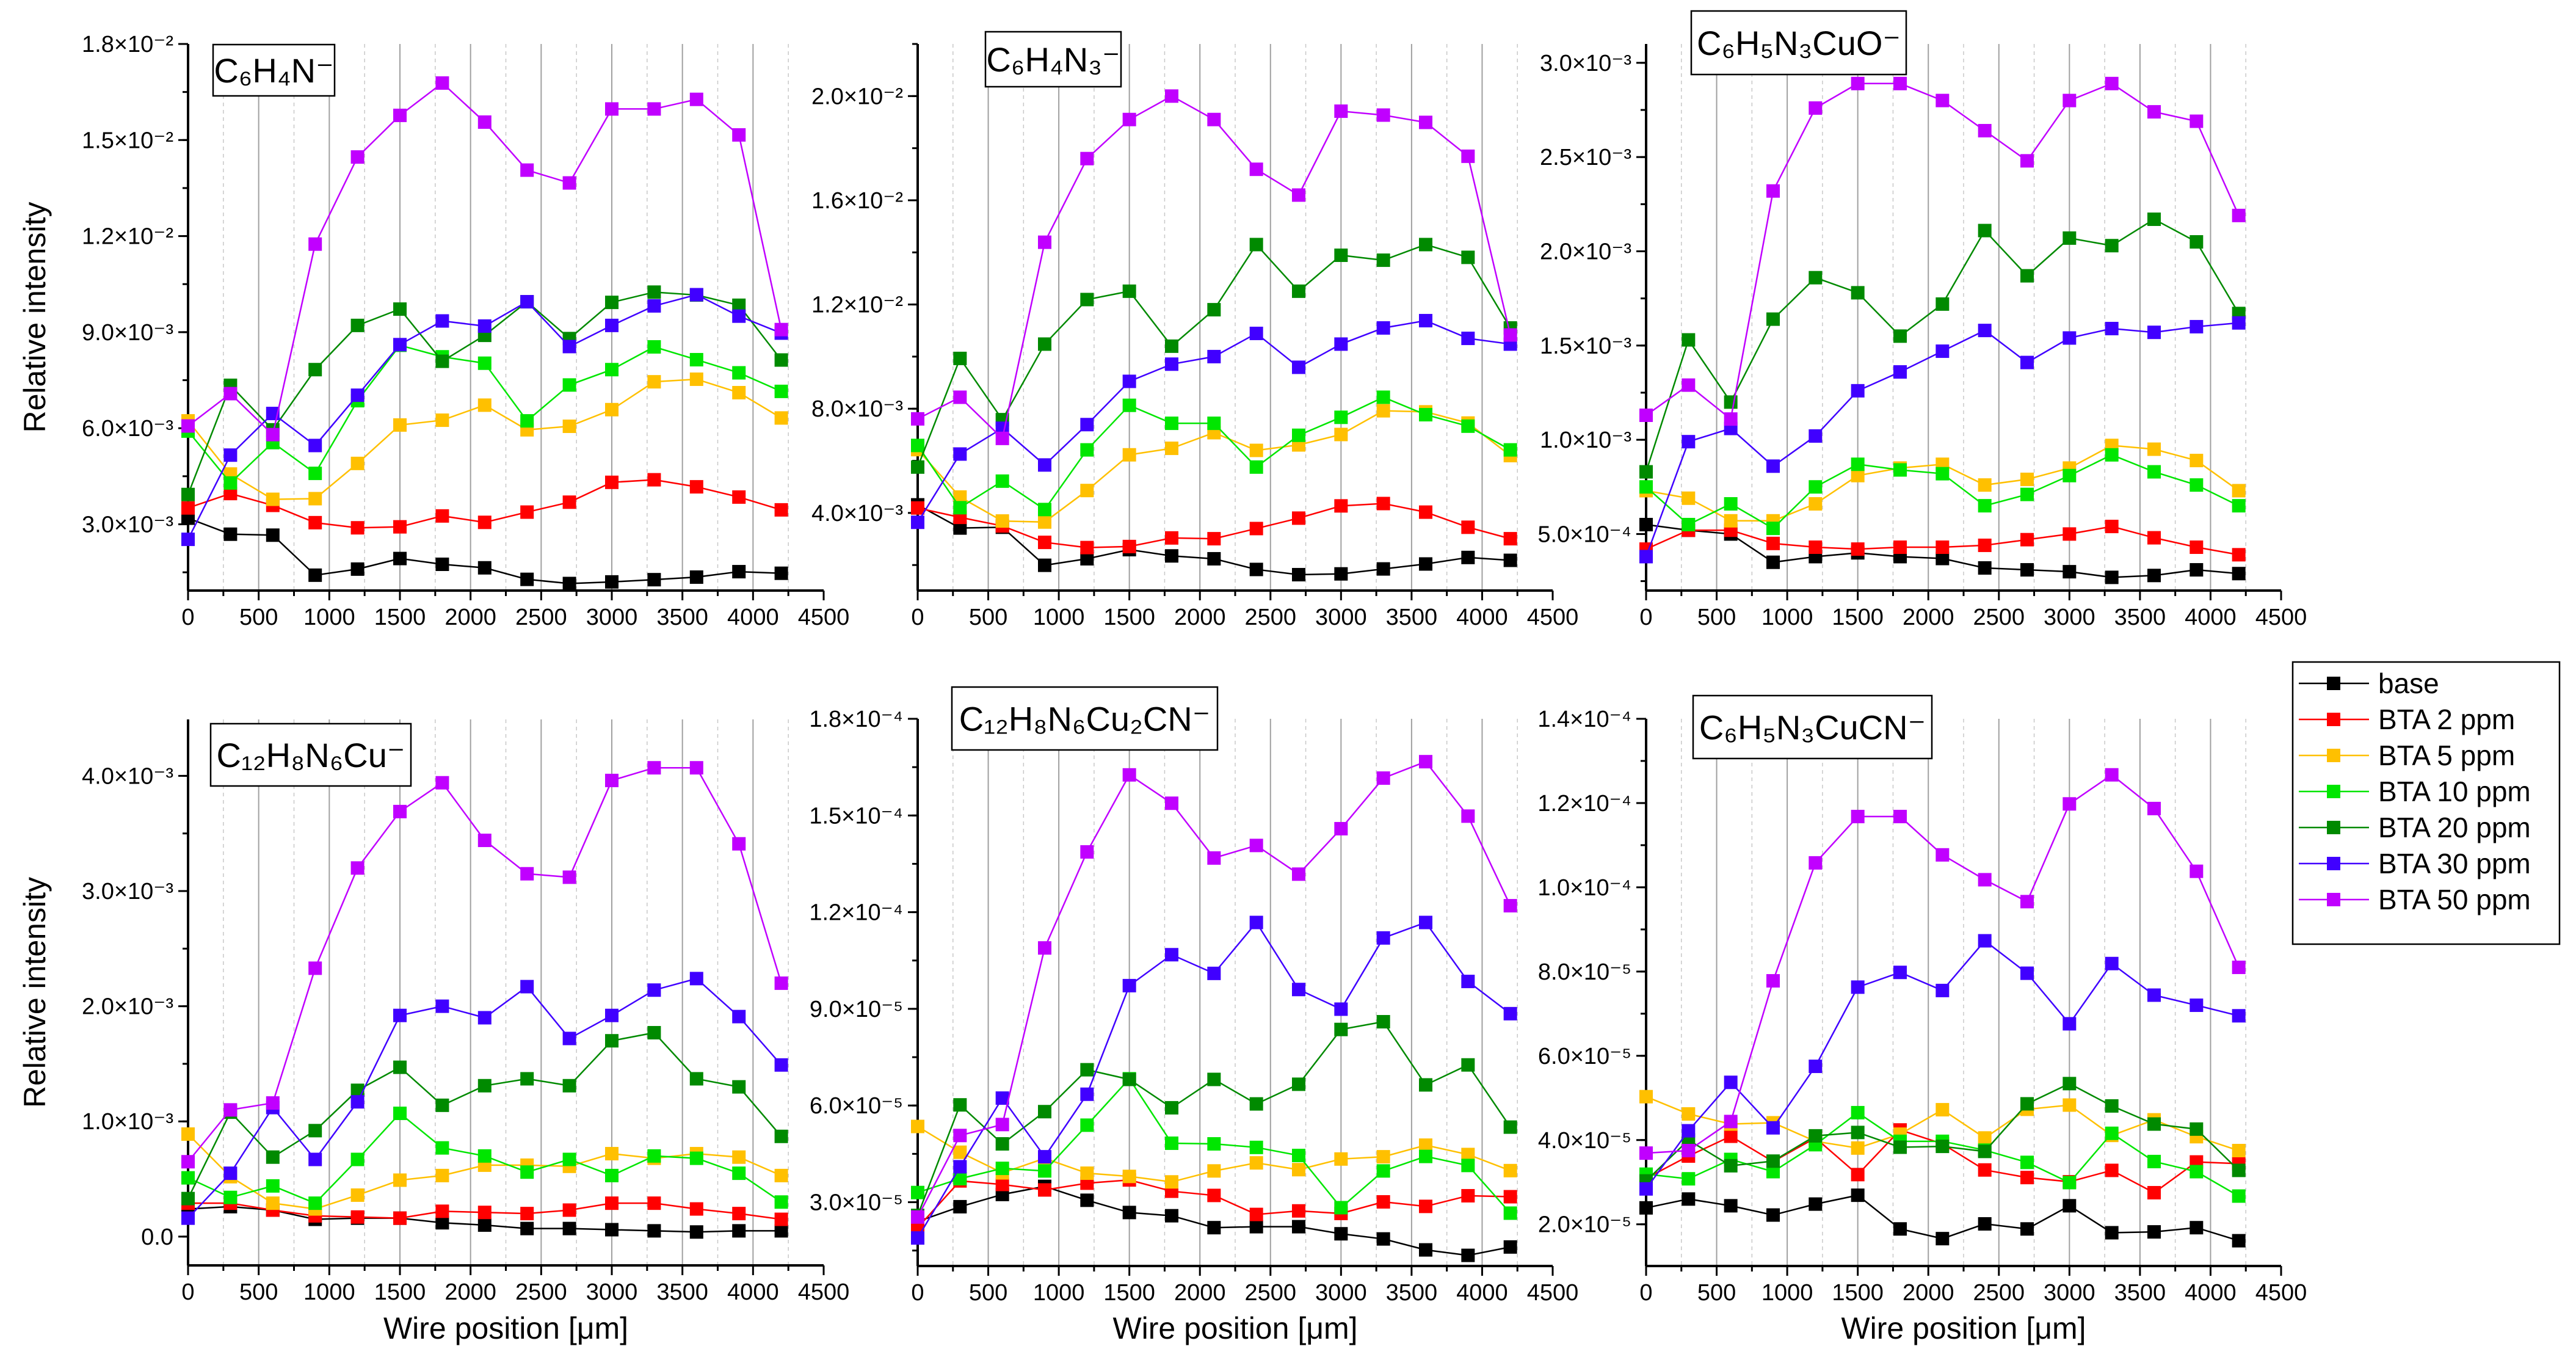  I want to click on series-line, so click(484, 1115).